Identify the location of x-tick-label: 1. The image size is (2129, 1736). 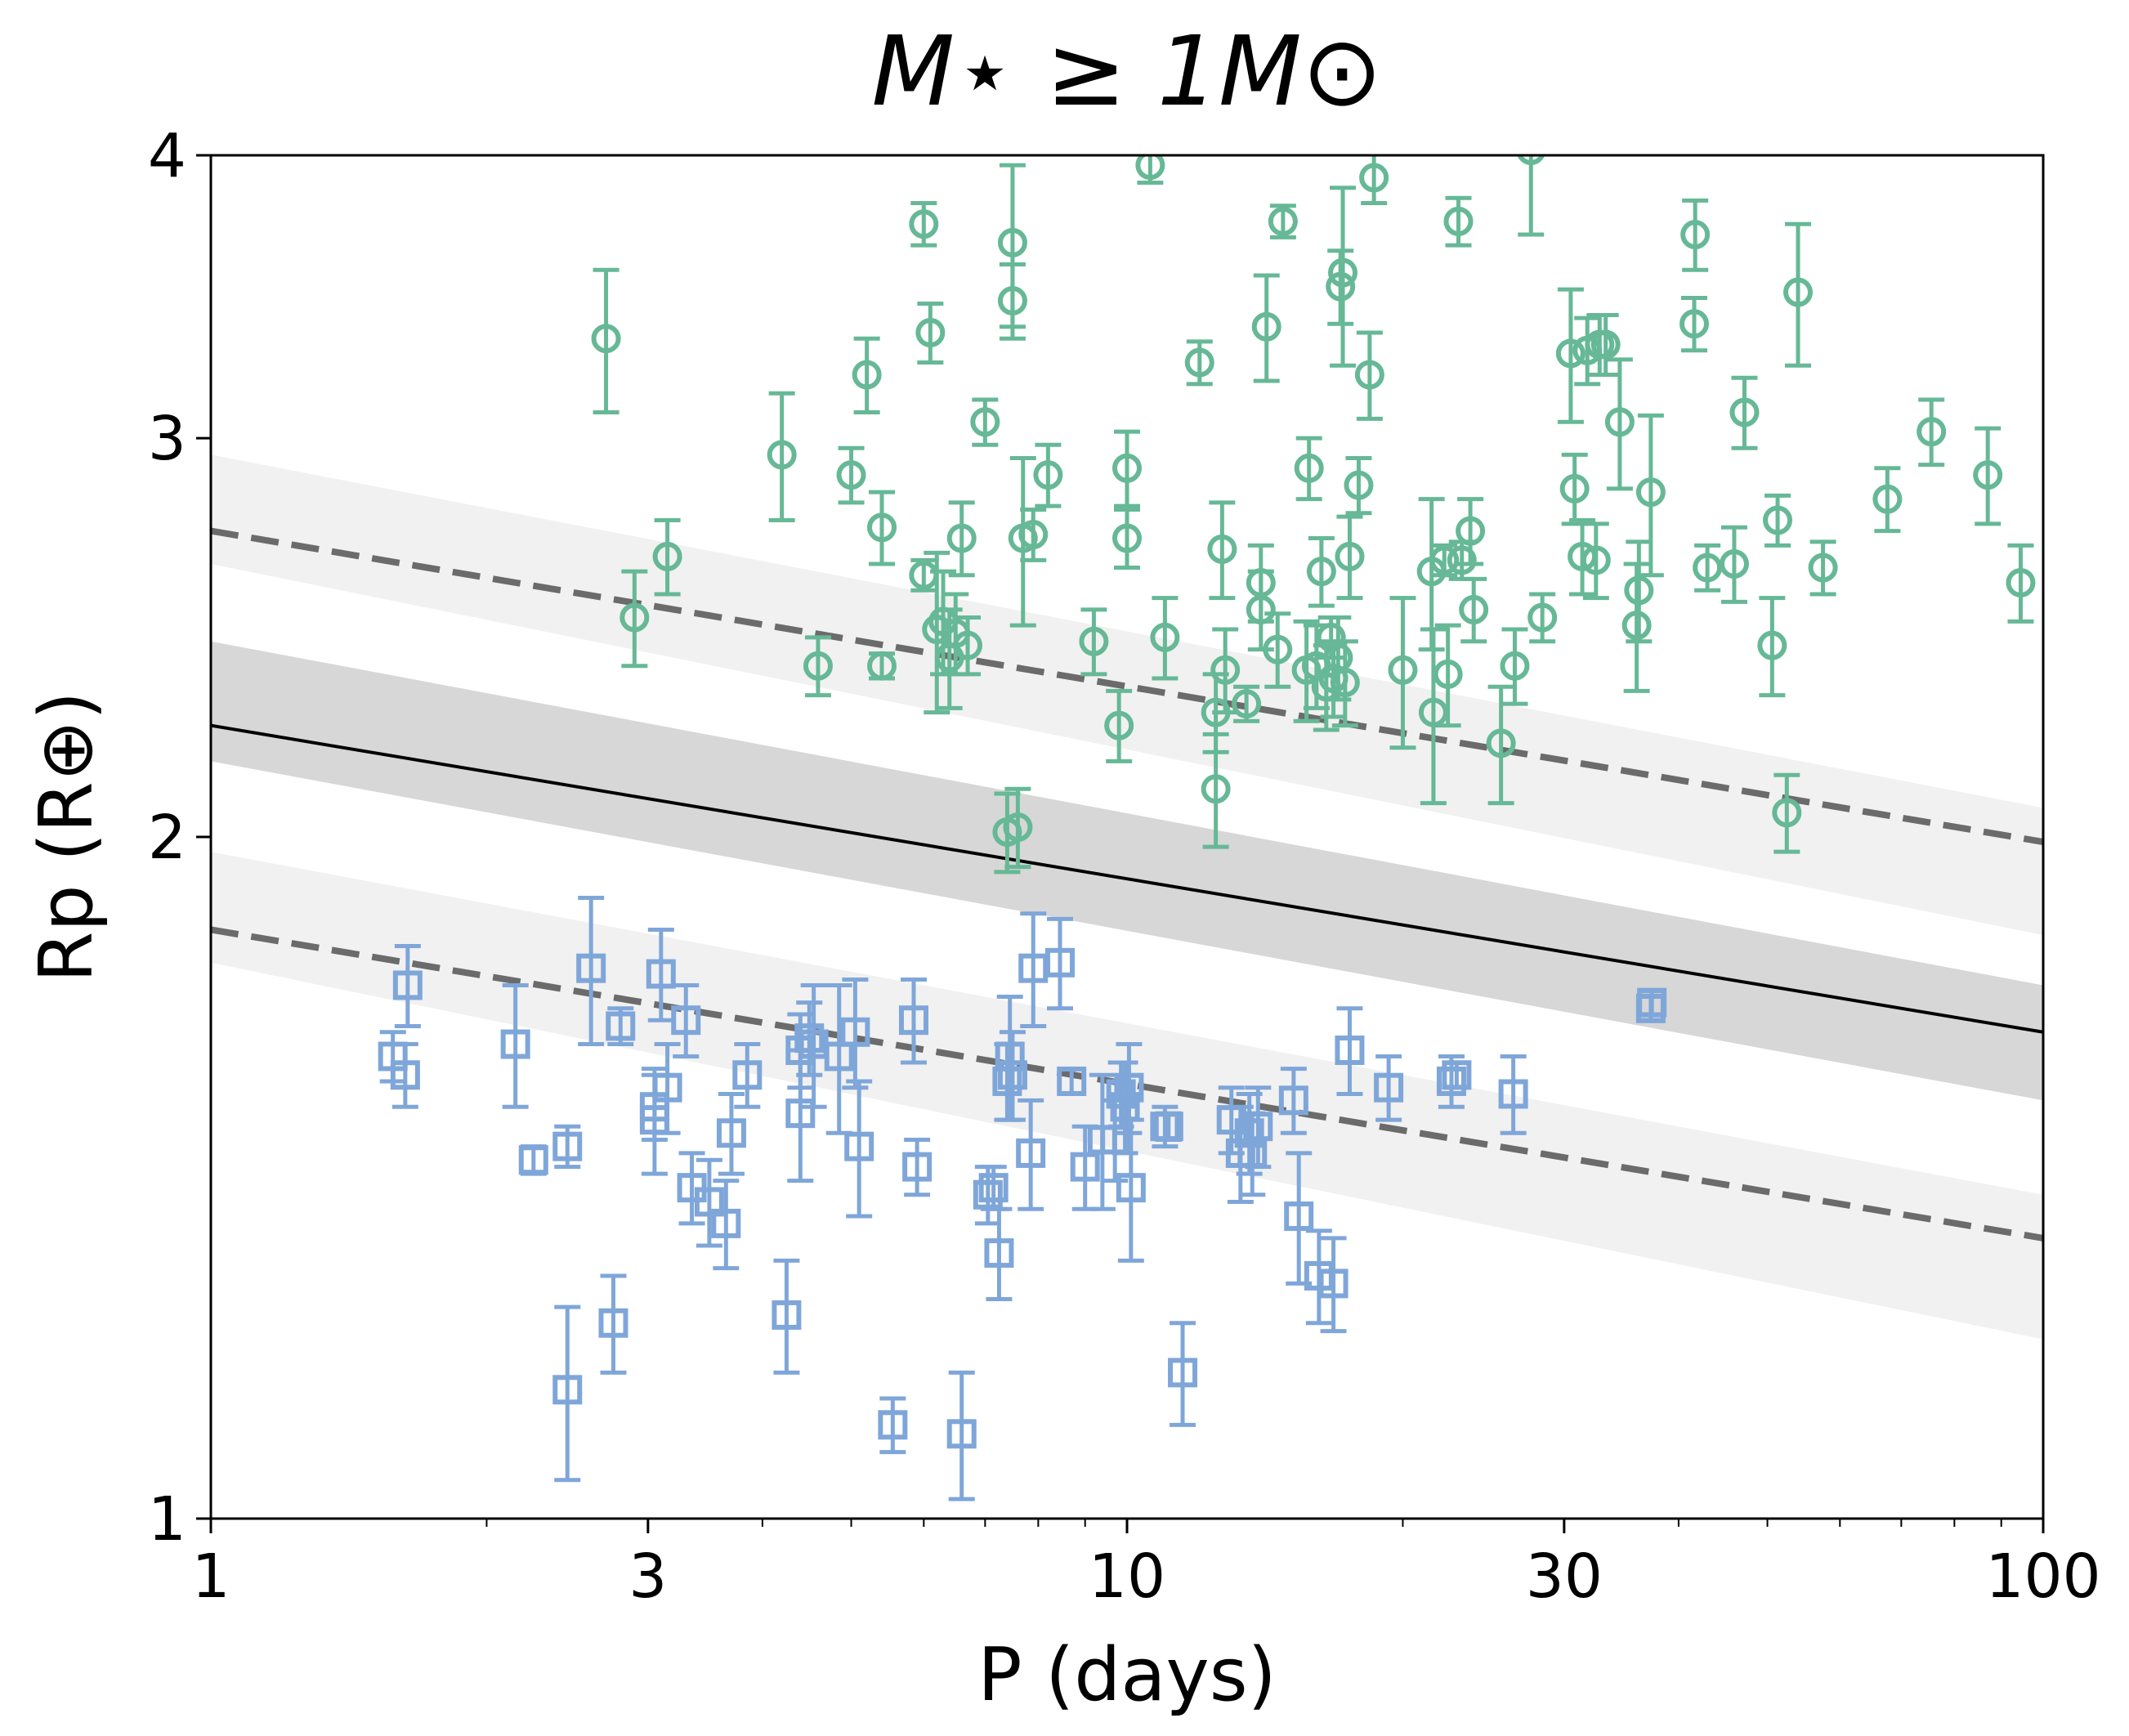
(210, 1576).